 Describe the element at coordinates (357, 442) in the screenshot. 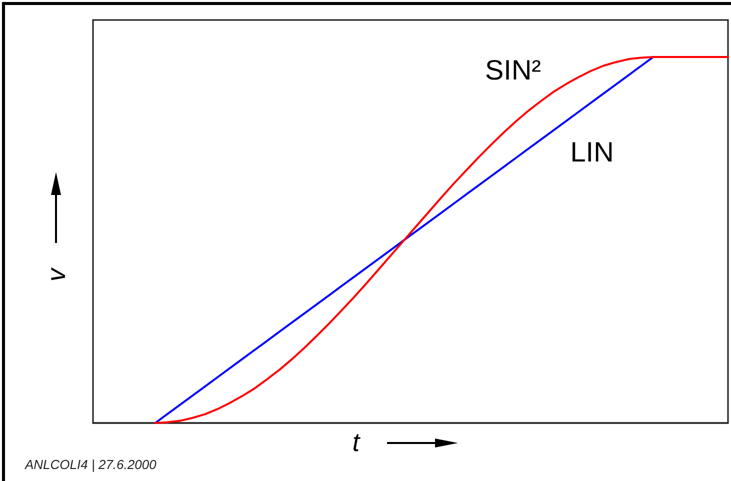

I see `x-axis-title: t` at that location.